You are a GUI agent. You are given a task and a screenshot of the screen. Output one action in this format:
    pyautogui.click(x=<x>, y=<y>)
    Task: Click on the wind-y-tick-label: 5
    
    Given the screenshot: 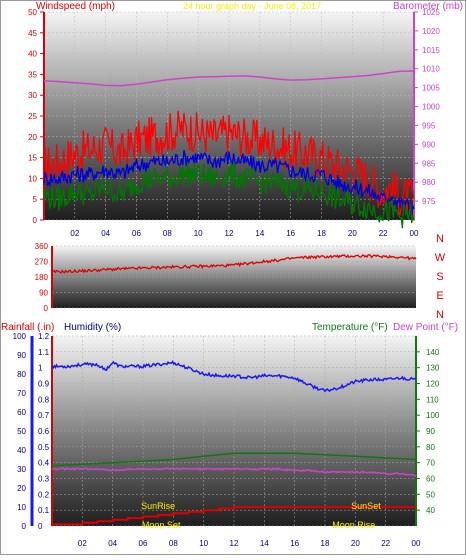 What is the action you would take?
    pyautogui.click(x=35, y=199)
    